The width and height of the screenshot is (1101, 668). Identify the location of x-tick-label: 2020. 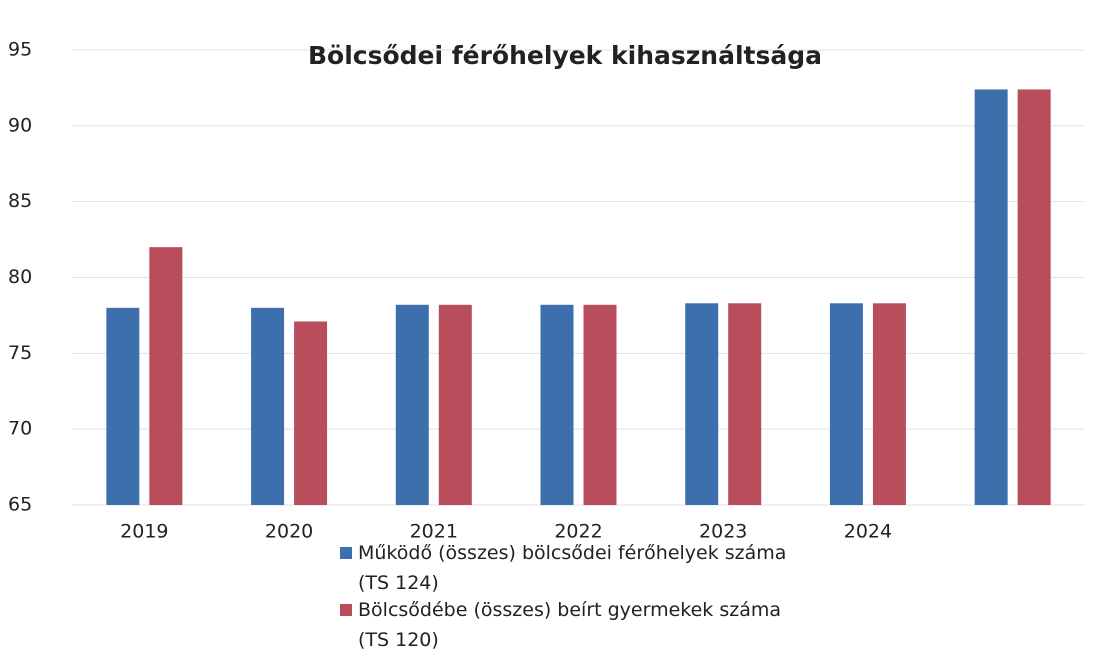
(289, 532).